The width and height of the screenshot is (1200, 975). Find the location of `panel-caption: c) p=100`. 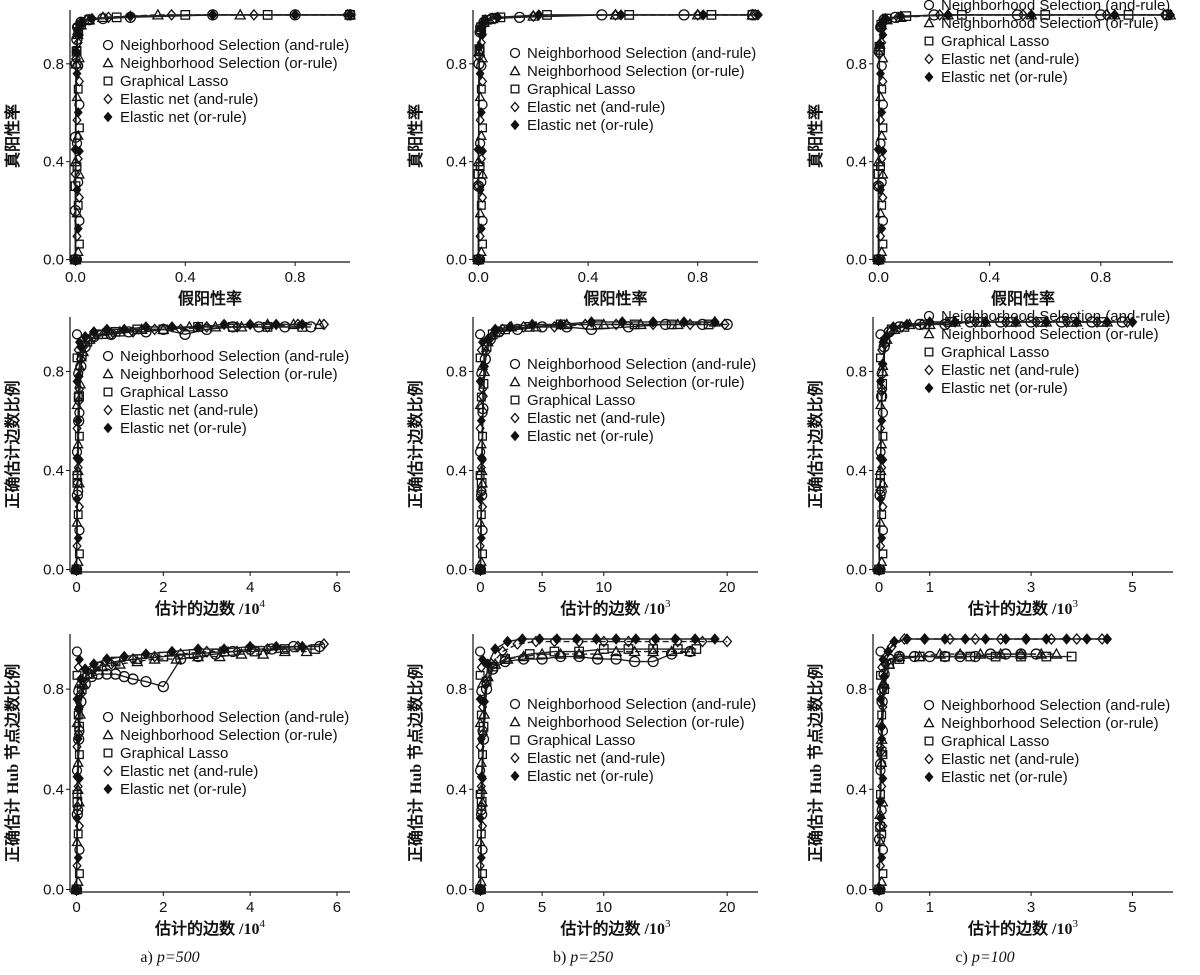

panel-caption: c) p=100 is located at coordinates (984, 957).